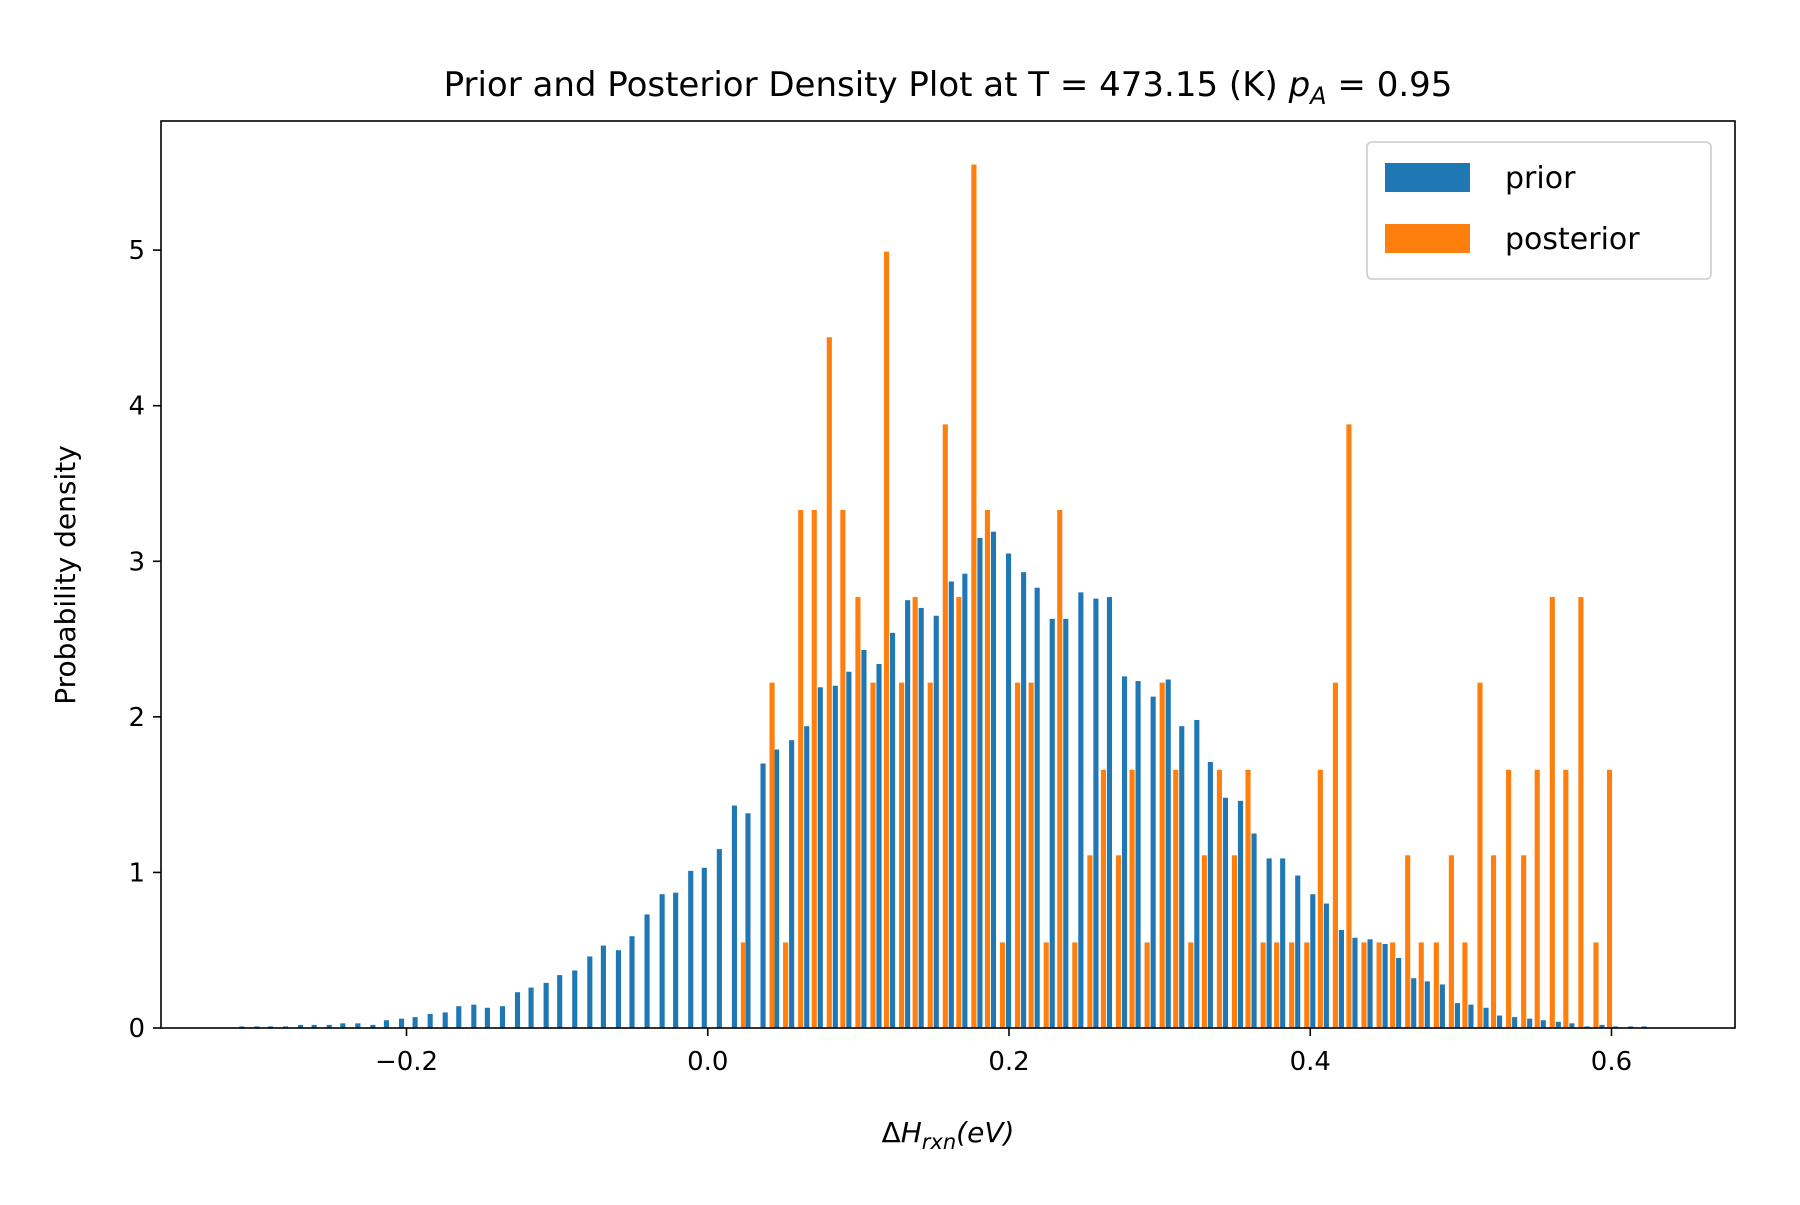 The height and width of the screenshot is (1205, 1800). I want to click on y-tick-label: 0, so click(136, 1029).